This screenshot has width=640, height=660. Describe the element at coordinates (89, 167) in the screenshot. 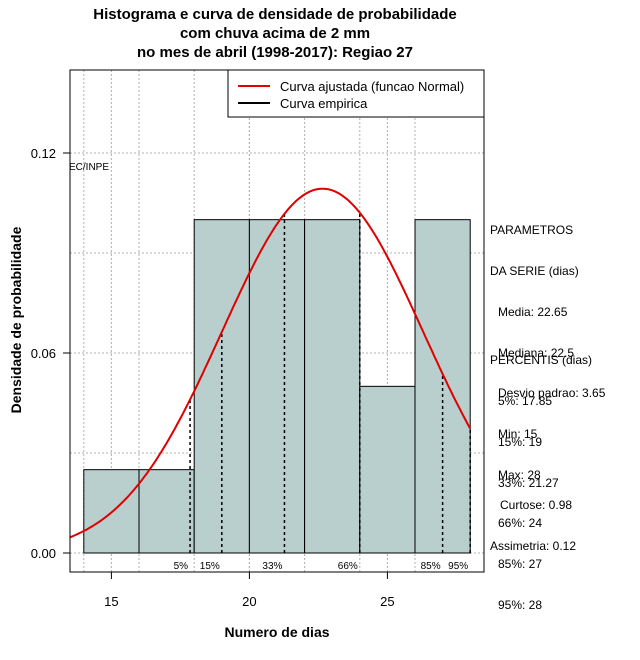

I see `watermark-text: EC/INPE` at that location.